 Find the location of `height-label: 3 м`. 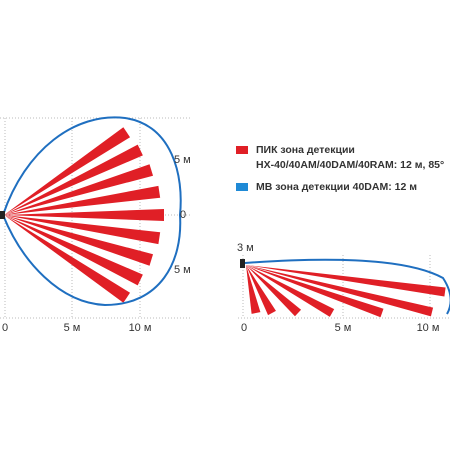

height-label: 3 м is located at coordinates (245, 248).